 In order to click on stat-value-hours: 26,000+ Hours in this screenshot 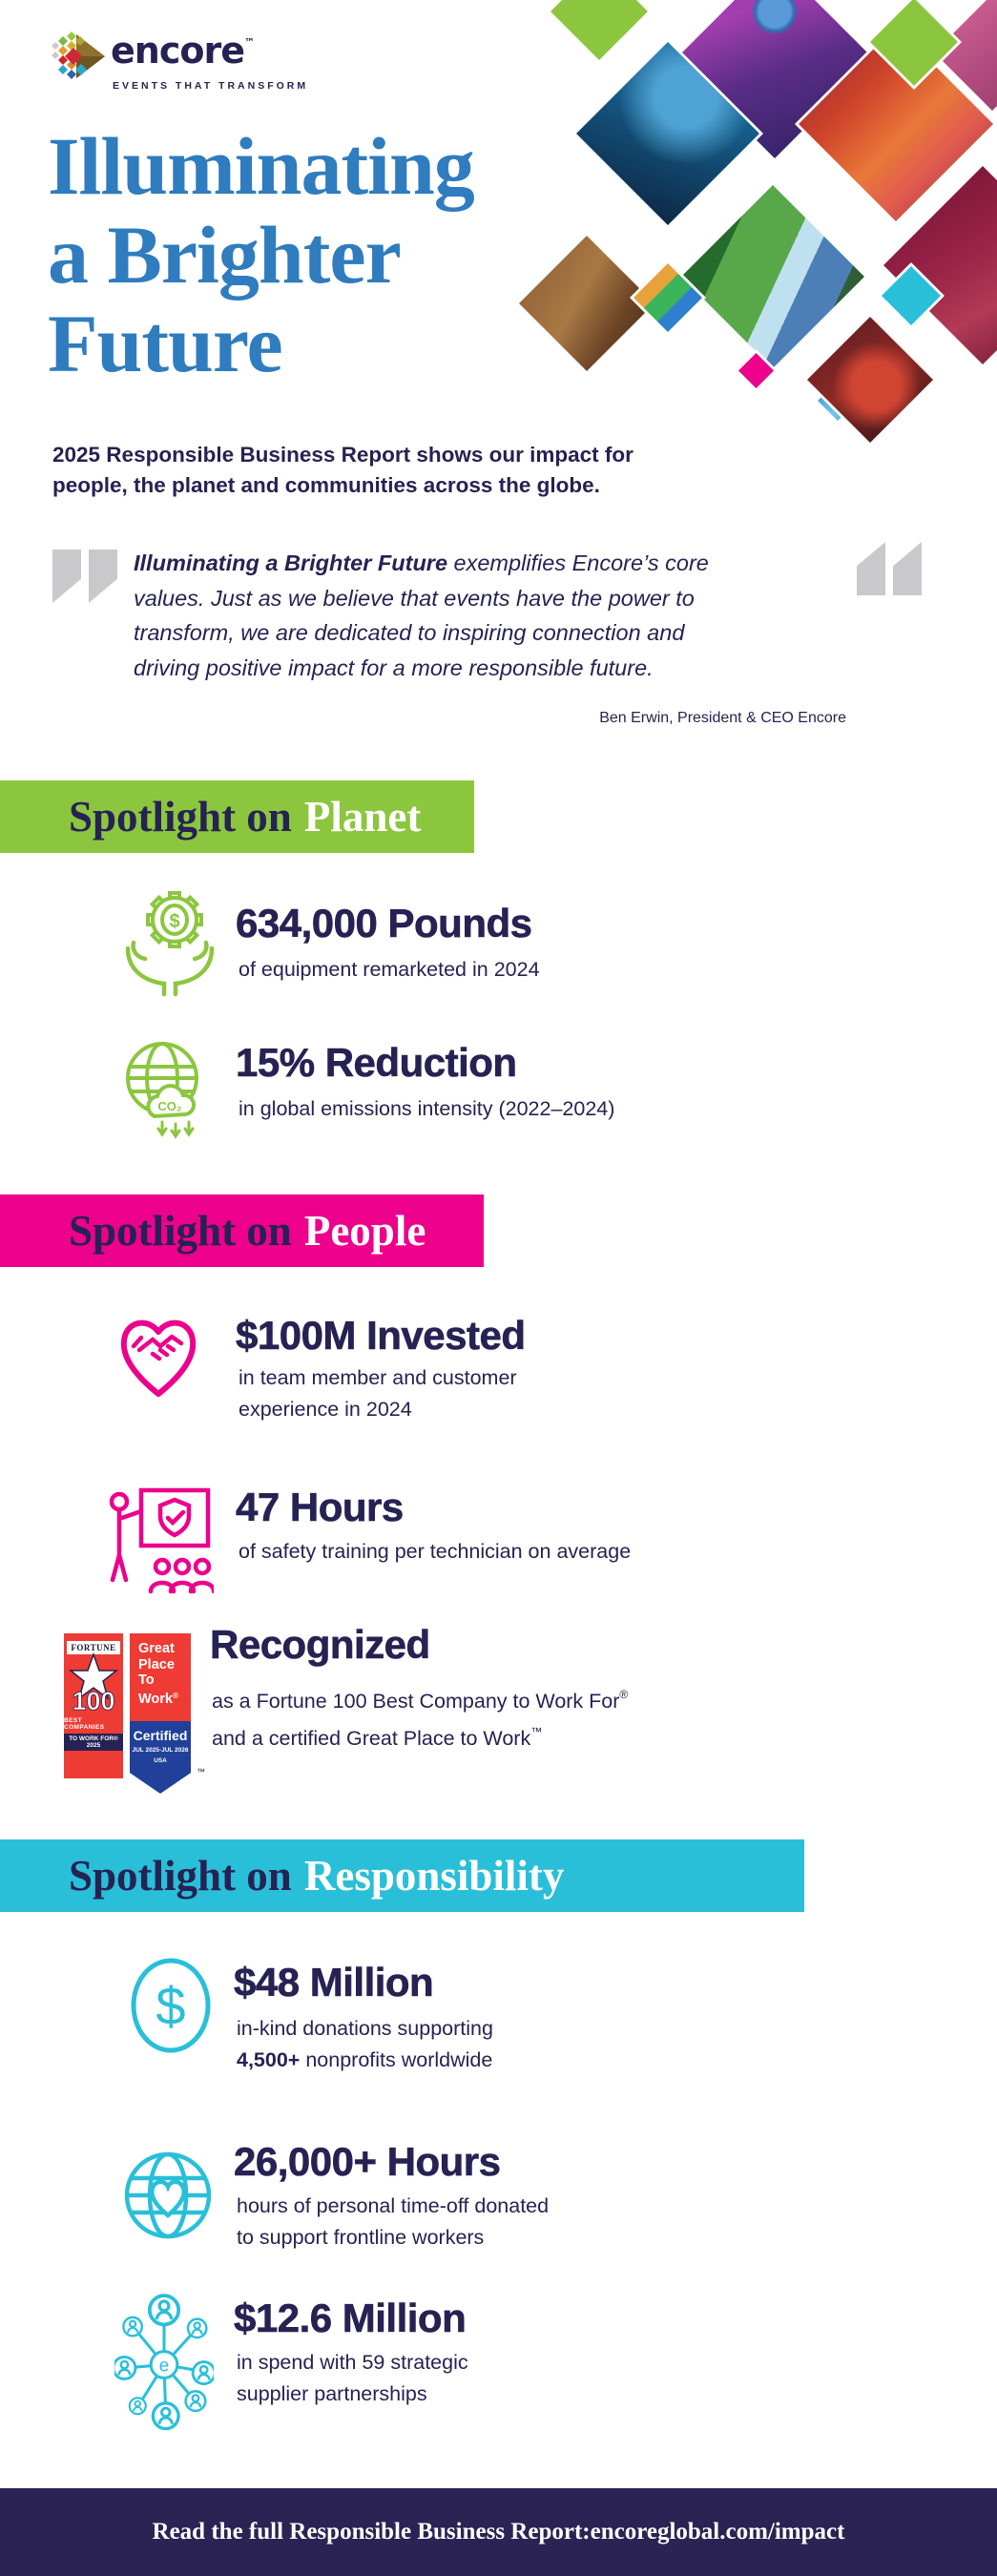, I will do `click(368, 2162)`.